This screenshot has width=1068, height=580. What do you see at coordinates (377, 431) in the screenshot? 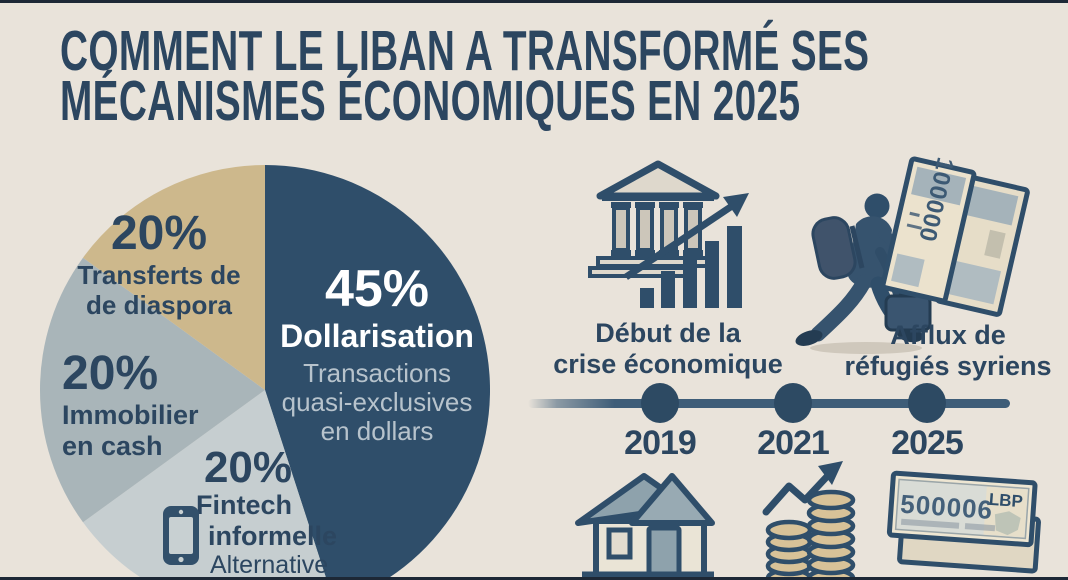
I see `dollarisation-desc-line-3: en dollars` at bounding box center [377, 431].